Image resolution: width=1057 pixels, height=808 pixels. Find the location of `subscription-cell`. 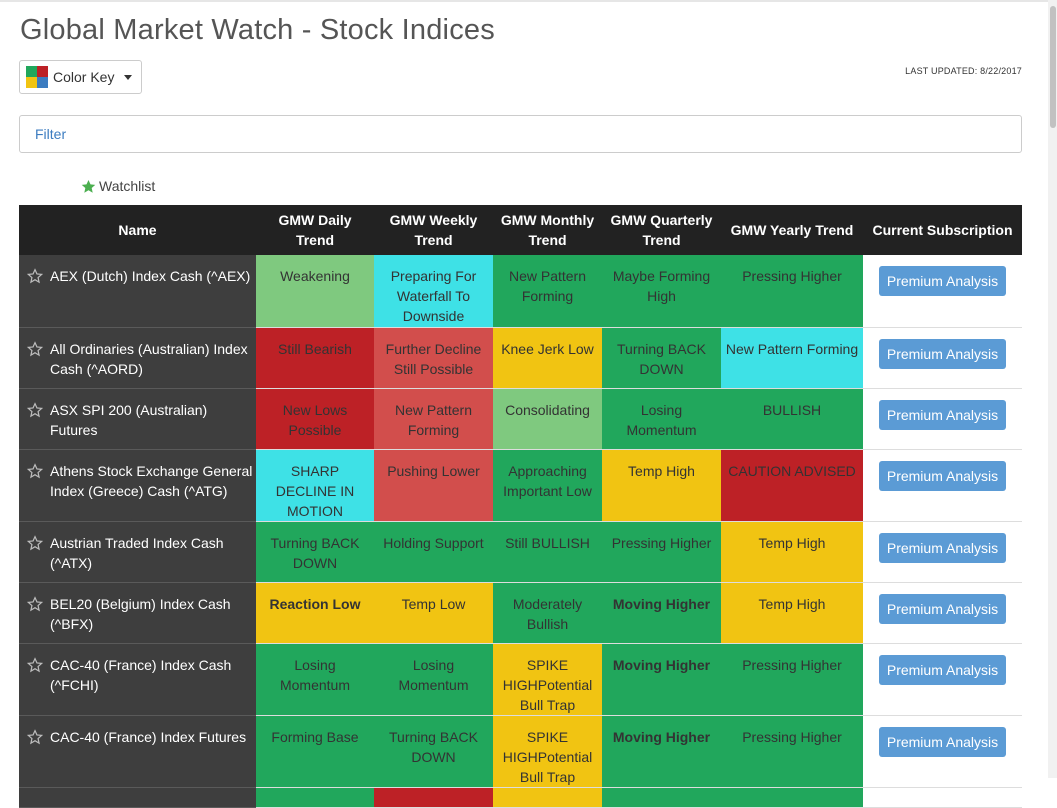

subscription-cell is located at coordinates (942, 797).